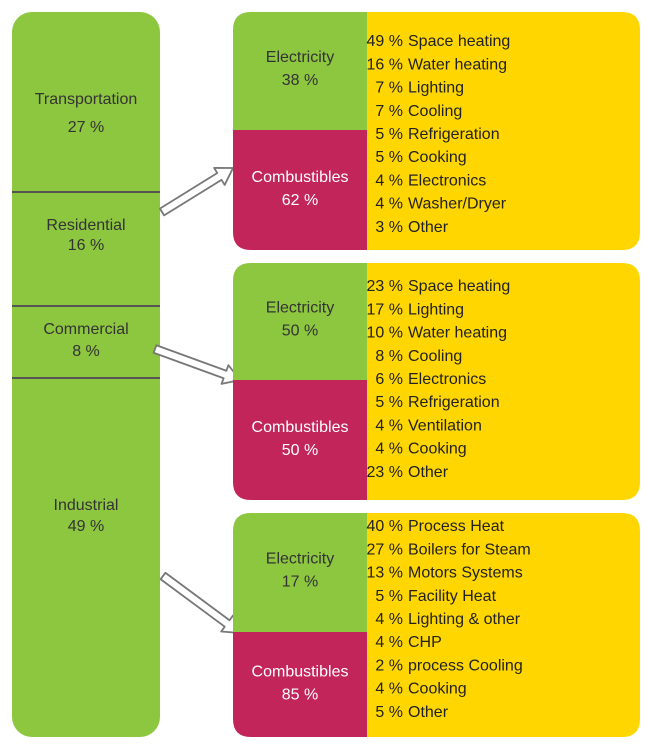  Describe the element at coordinates (457, 204) in the screenshot. I see `item-label: Washer/Dryer` at that location.